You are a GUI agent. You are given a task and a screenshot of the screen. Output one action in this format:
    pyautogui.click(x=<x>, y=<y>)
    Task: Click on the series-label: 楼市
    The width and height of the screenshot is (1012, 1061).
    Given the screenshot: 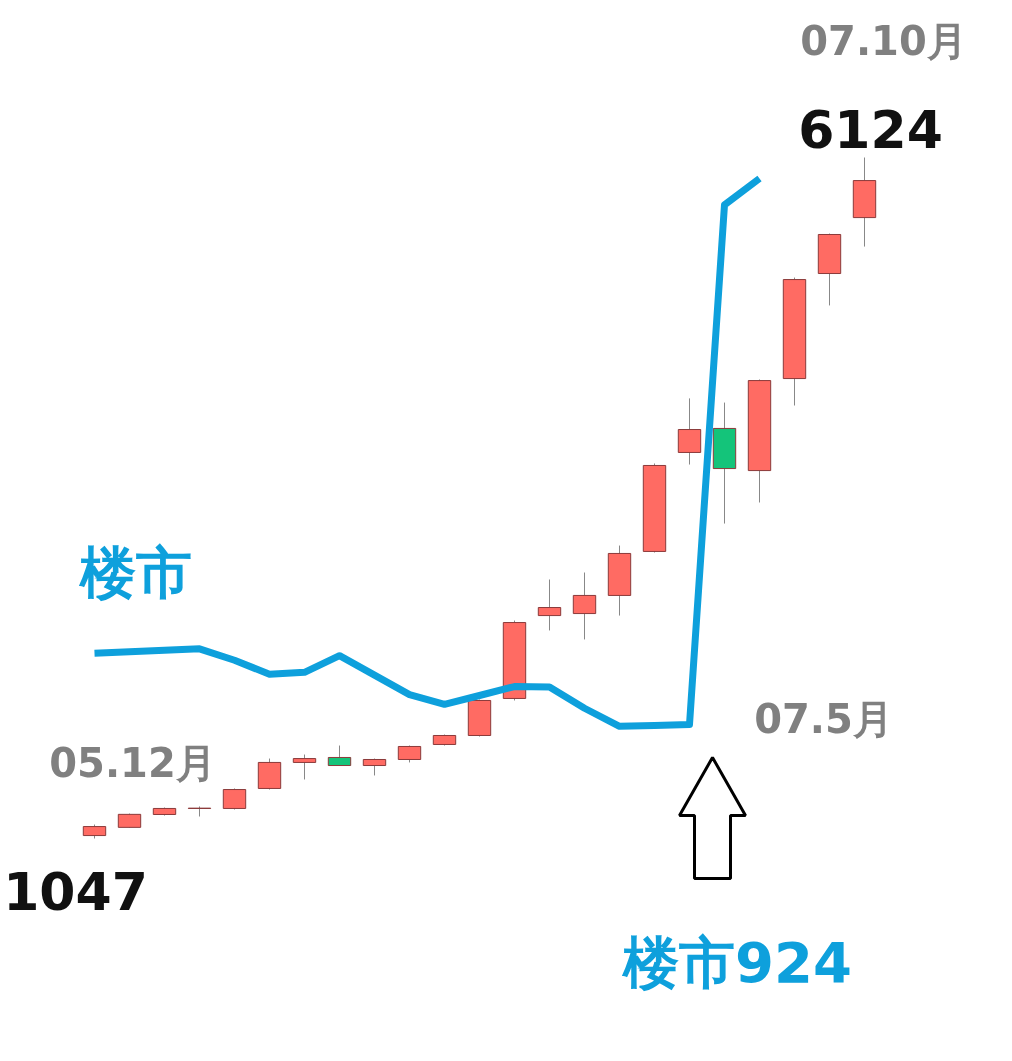 What is the action you would take?
    pyautogui.click(x=134, y=572)
    